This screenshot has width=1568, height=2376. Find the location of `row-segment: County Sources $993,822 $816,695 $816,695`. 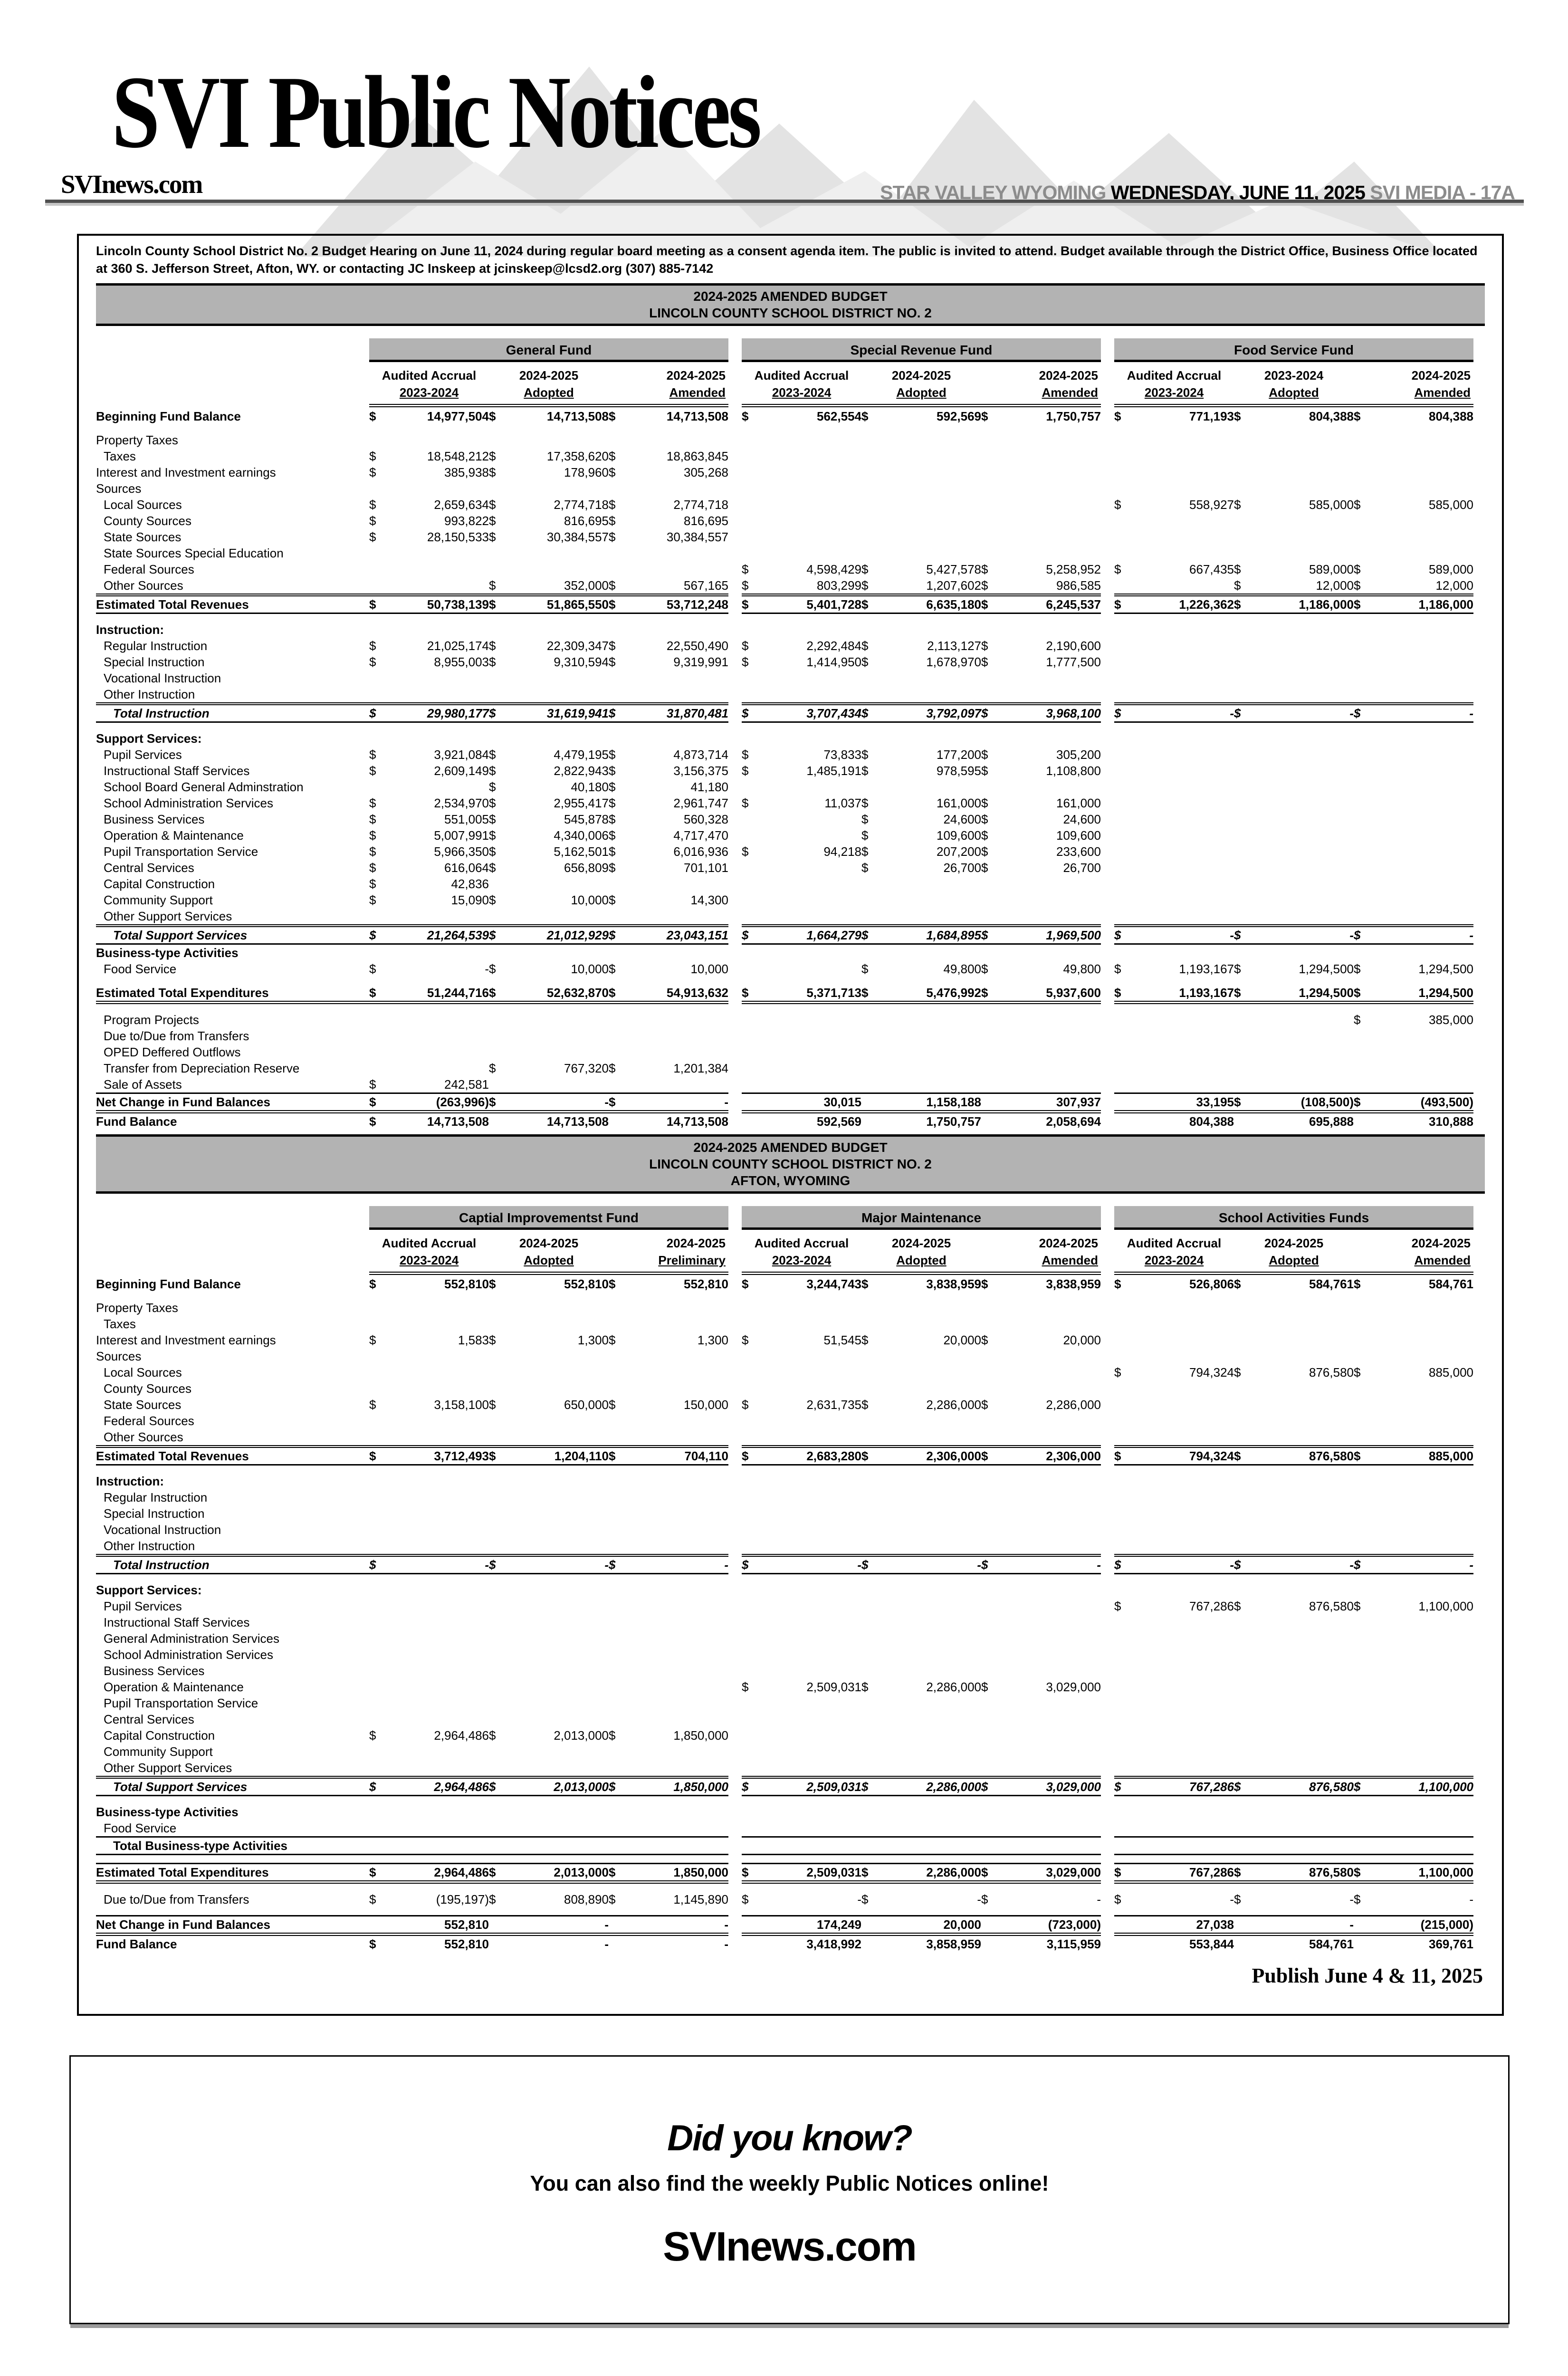

row-segment: County Sources $993,822 $816,695 $816,695 is located at coordinates (412, 521).